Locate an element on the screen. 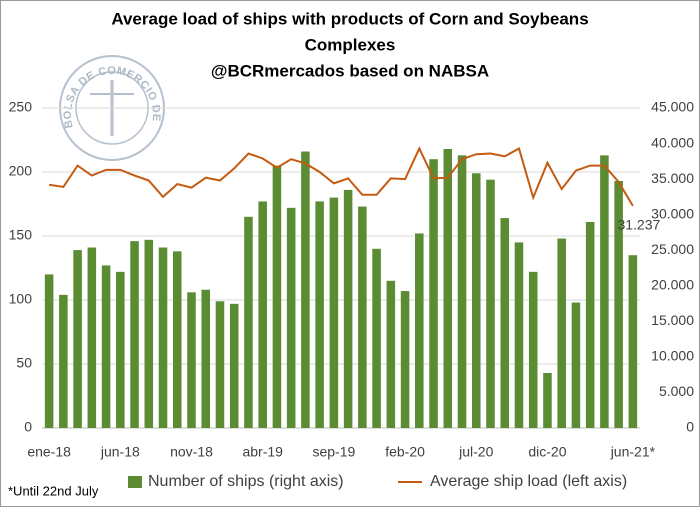 The height and width of the screenshot is (507, 700). y2-tick-label: 20.000 is located at coordinates (672, 284).